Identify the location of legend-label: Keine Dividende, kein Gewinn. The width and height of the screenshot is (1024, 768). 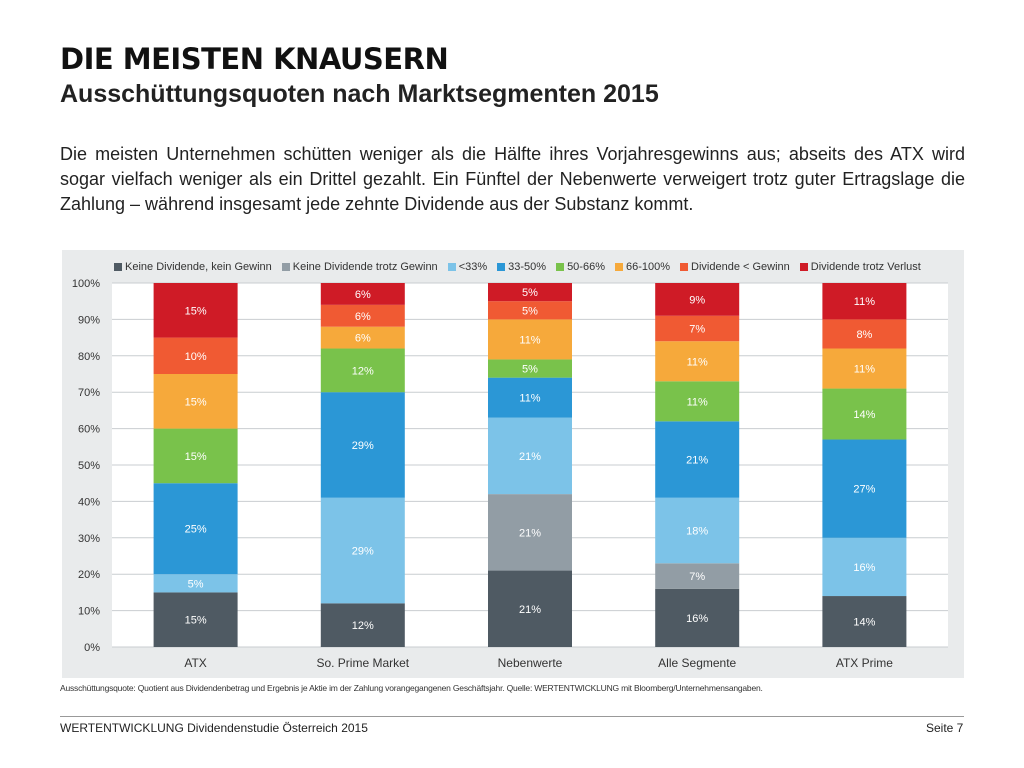
(198, 267).